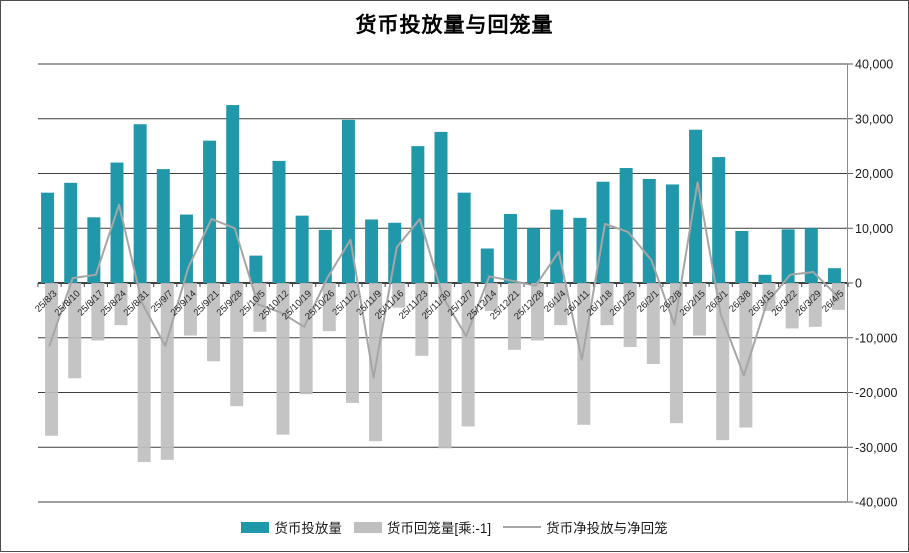 The width and height of the screenshot is (909, 553). I want to click on y-axis-label: -40,000, so click(876, 503).